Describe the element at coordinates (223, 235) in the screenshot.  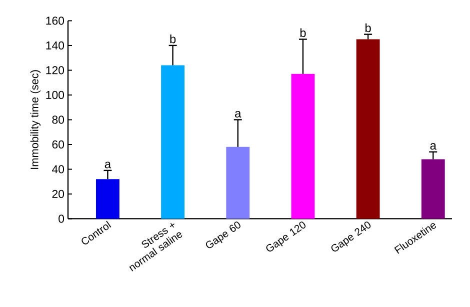
I see `x-tick-label: Gape 60` at that location.